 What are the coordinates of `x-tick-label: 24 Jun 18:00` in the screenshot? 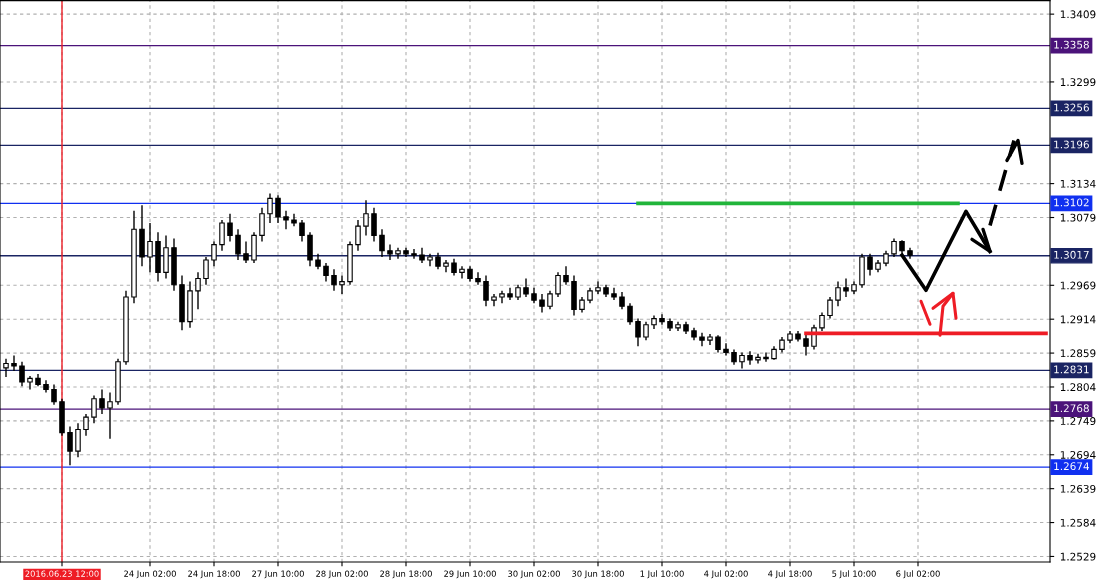 It's located at (214, 574).